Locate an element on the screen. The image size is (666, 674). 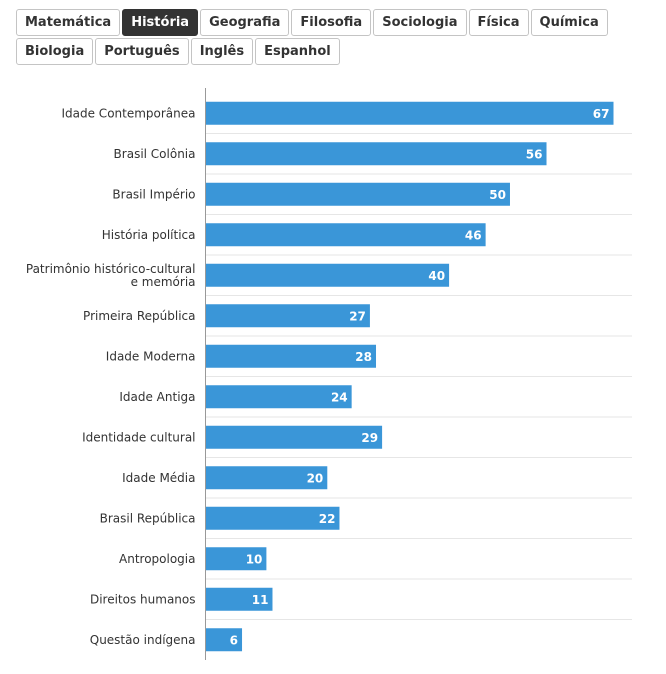
value-label: 46 is located at coordinates (473, 235).